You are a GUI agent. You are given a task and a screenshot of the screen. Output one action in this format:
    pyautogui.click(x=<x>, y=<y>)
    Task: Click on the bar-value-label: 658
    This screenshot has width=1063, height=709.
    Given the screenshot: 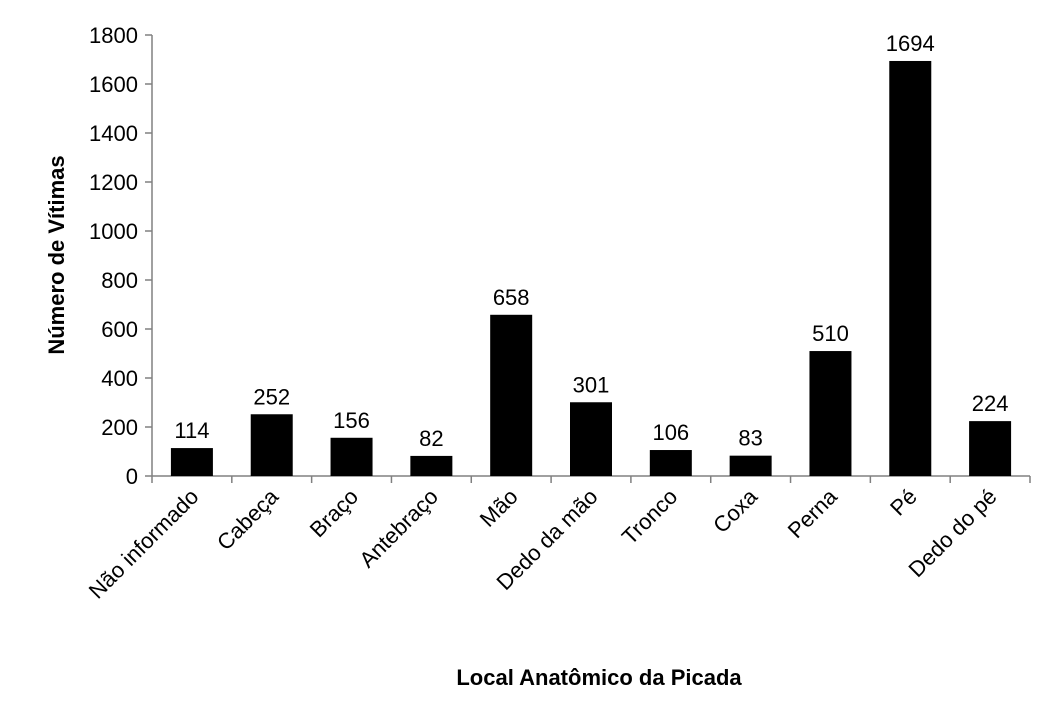 What is the action you would take?
    pyautogui.click(x=511, y=297)
    